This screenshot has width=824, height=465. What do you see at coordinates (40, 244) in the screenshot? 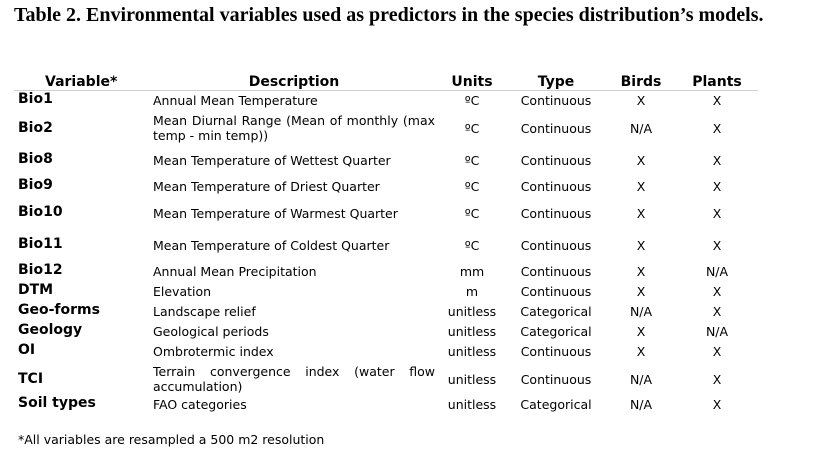
I see `cell-variable: Bio11` at bounding box center [40, 244].